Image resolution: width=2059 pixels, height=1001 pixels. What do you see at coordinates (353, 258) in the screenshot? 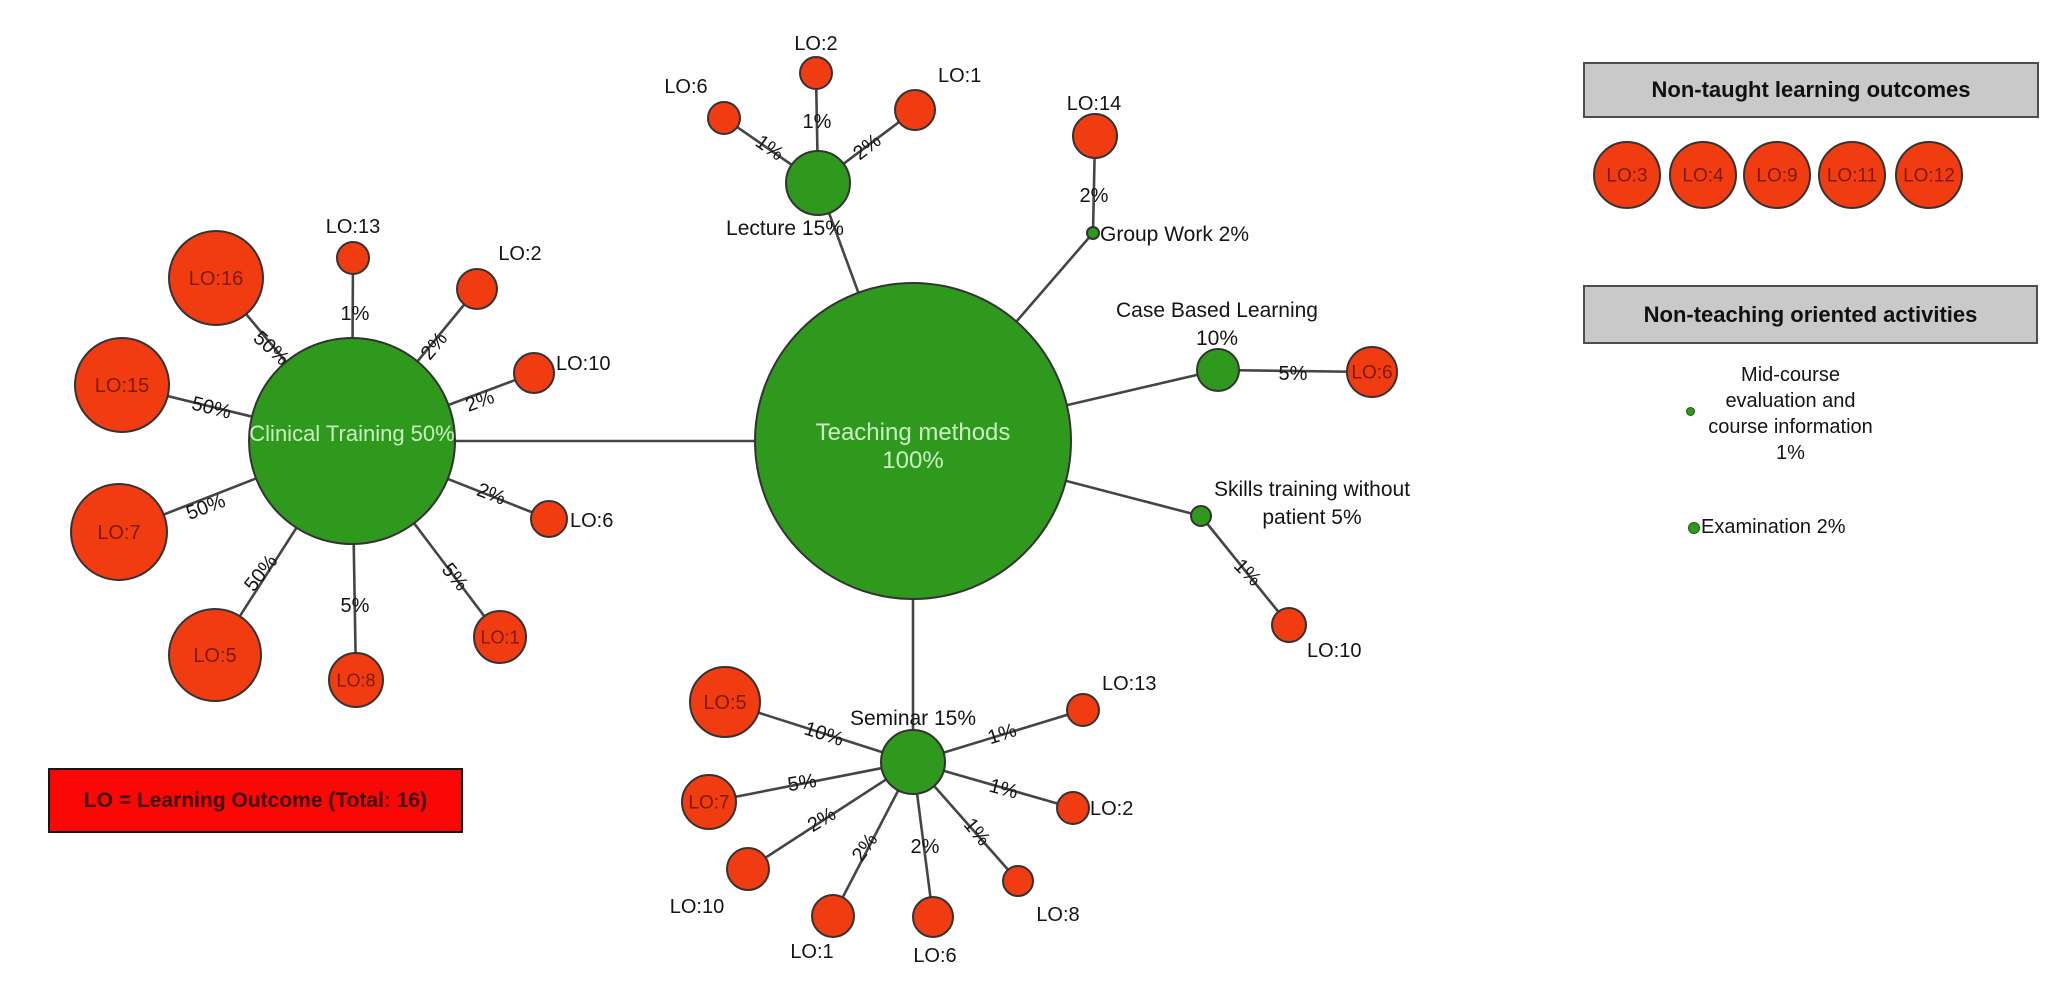
I see `node-ct-lo13` at bounding box center [353, 258].